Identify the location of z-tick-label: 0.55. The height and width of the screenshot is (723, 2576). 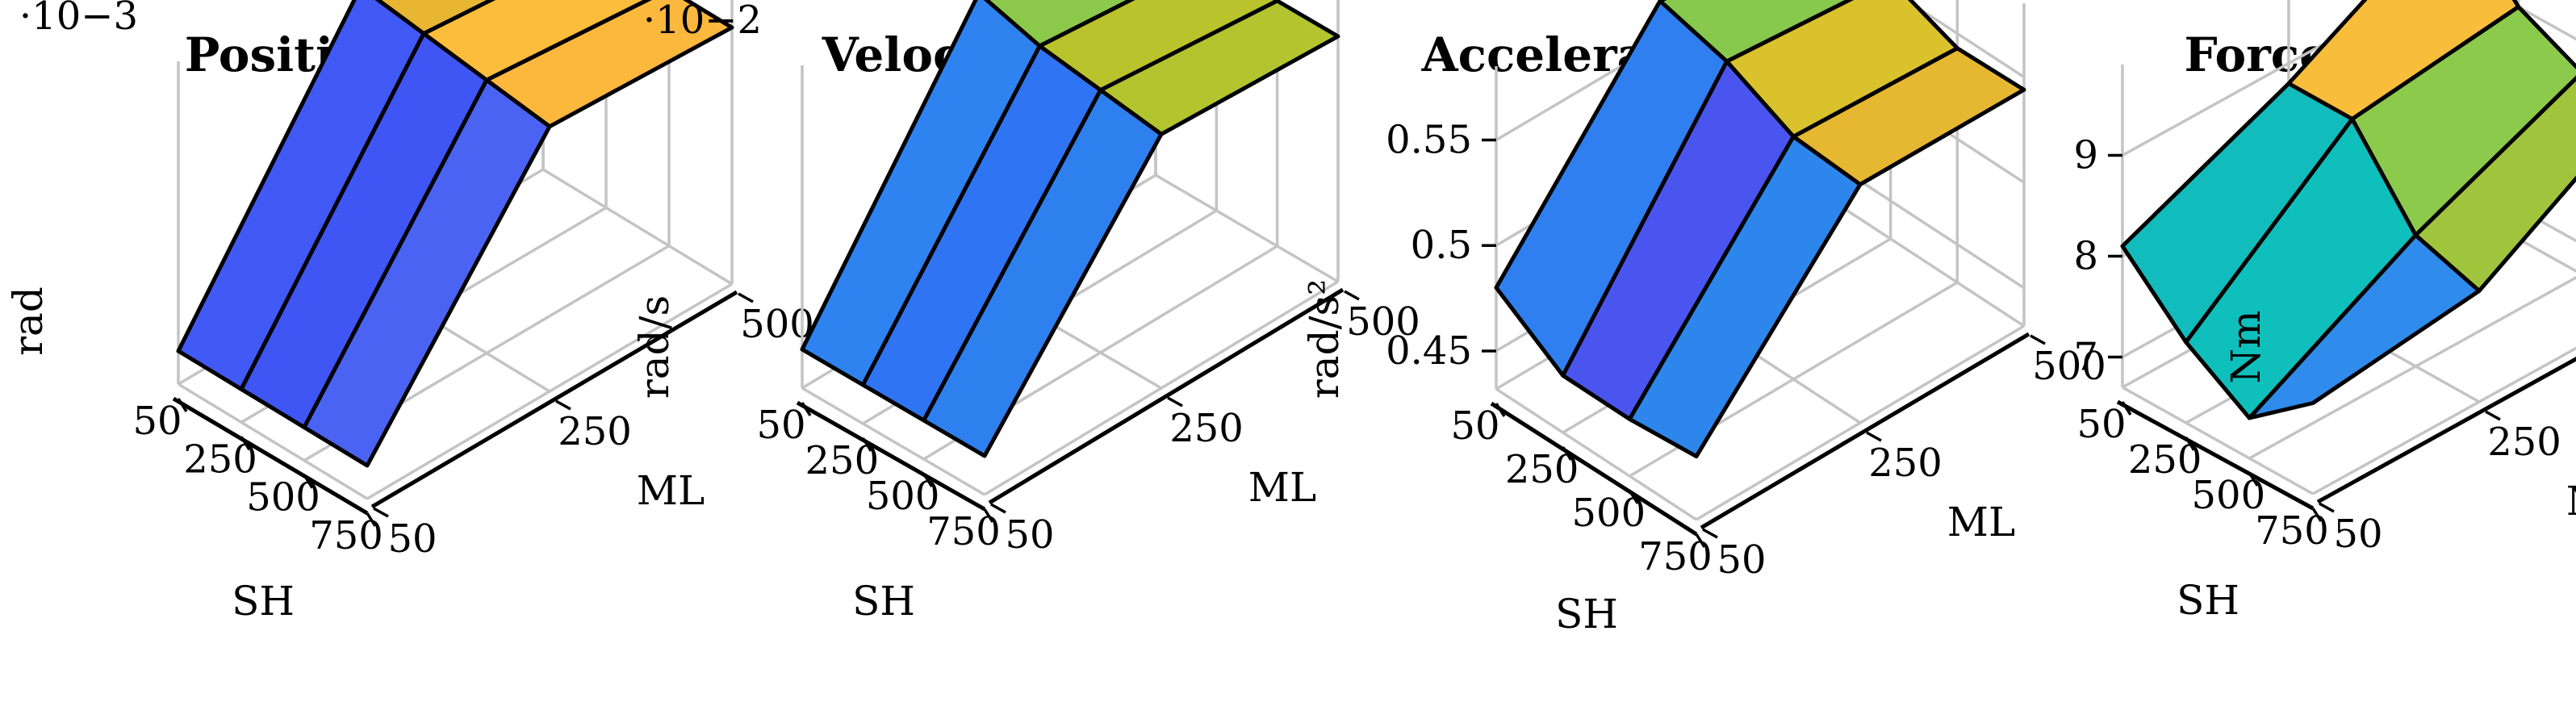
(1429, 140).